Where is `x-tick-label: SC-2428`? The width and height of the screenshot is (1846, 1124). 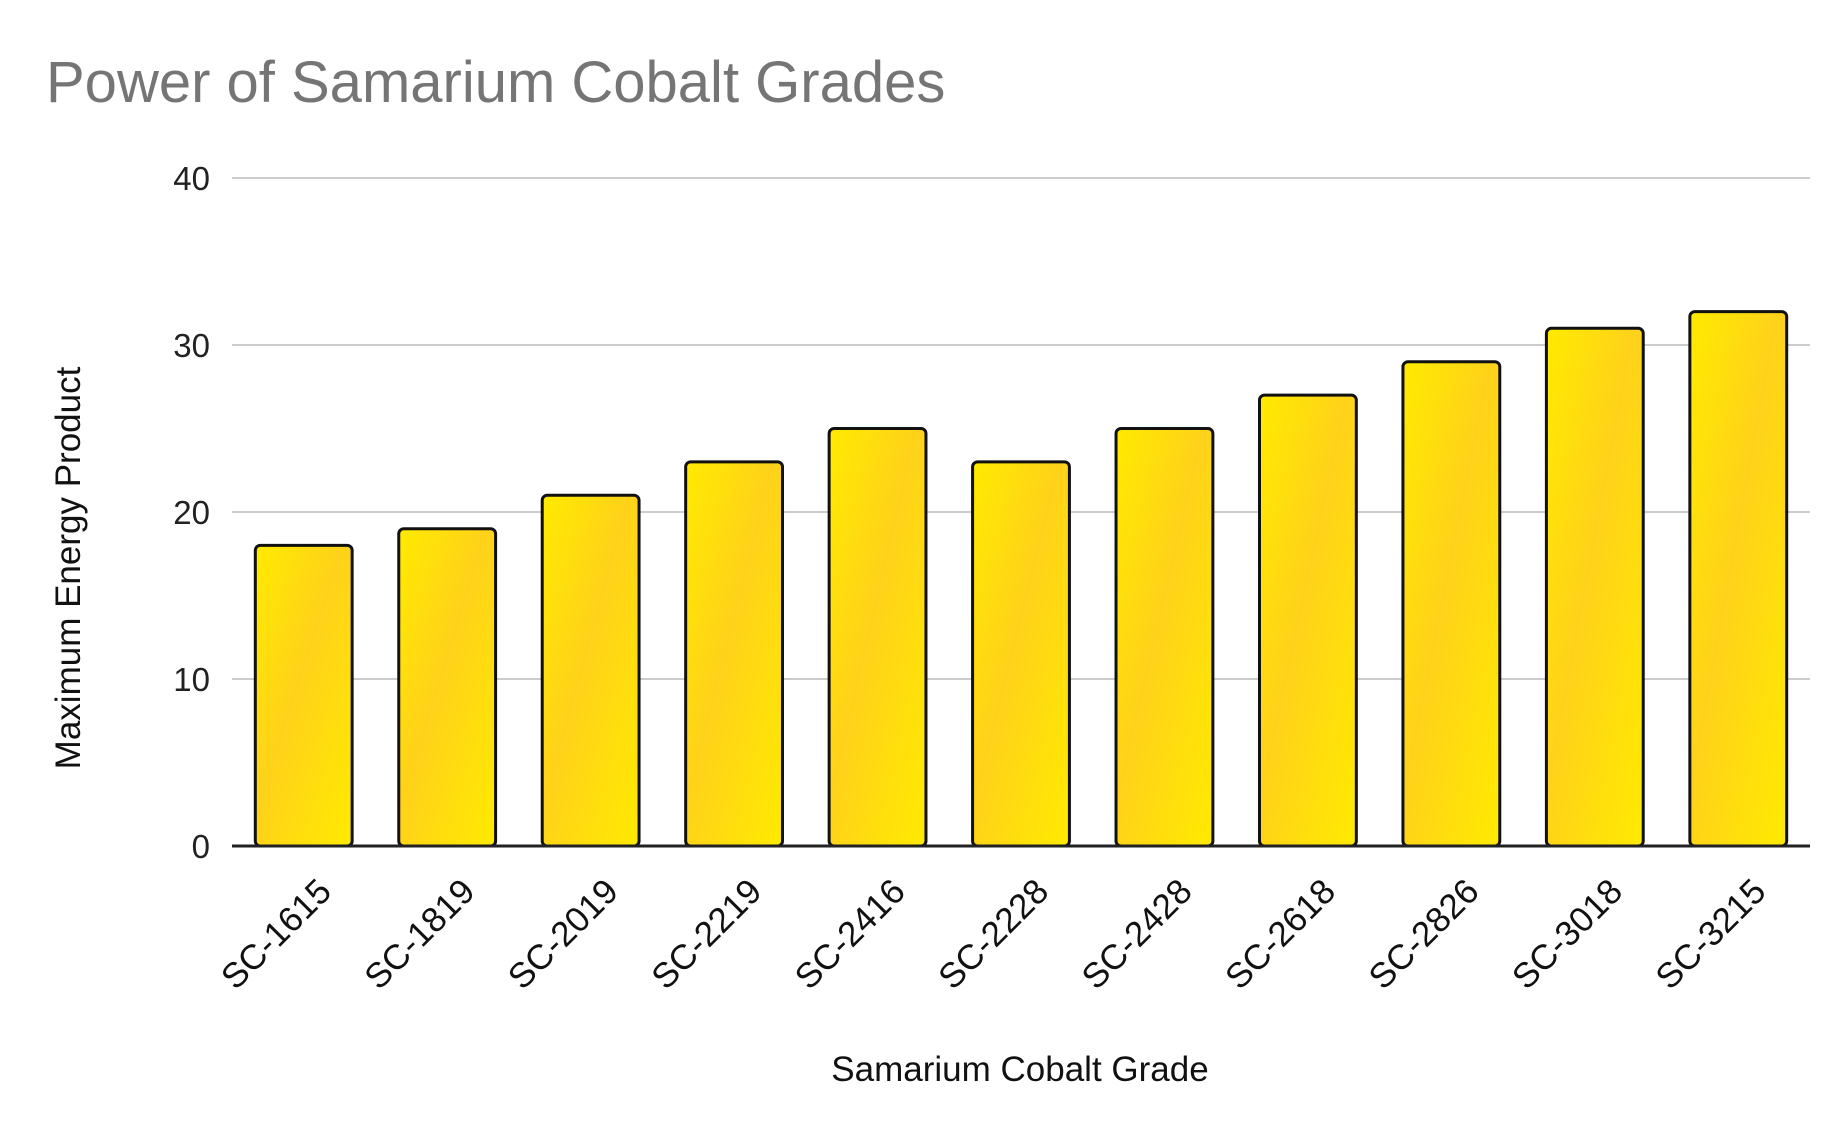 x-tick-label: SC-2428 is located at coordinates (1136, 934).